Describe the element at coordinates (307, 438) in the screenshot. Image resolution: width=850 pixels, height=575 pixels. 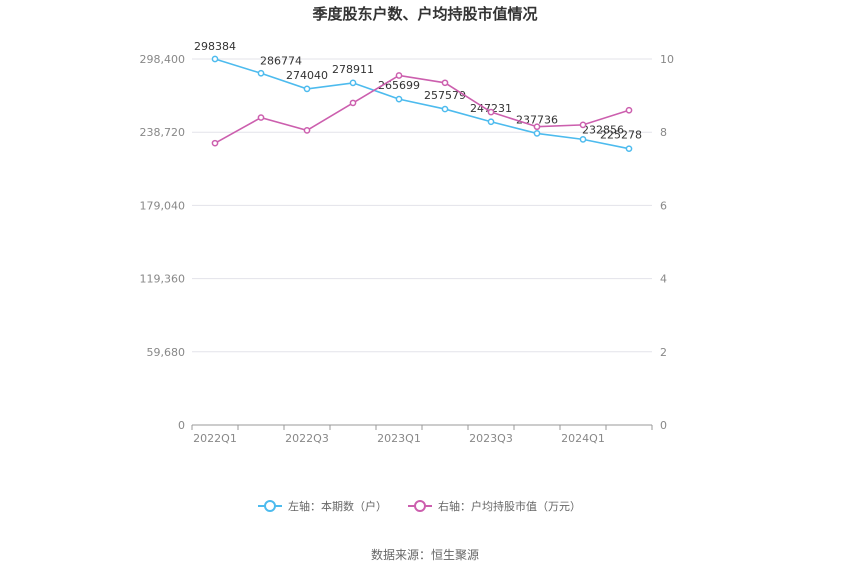
I see `x-tick-label: 2022Q3` at that location.